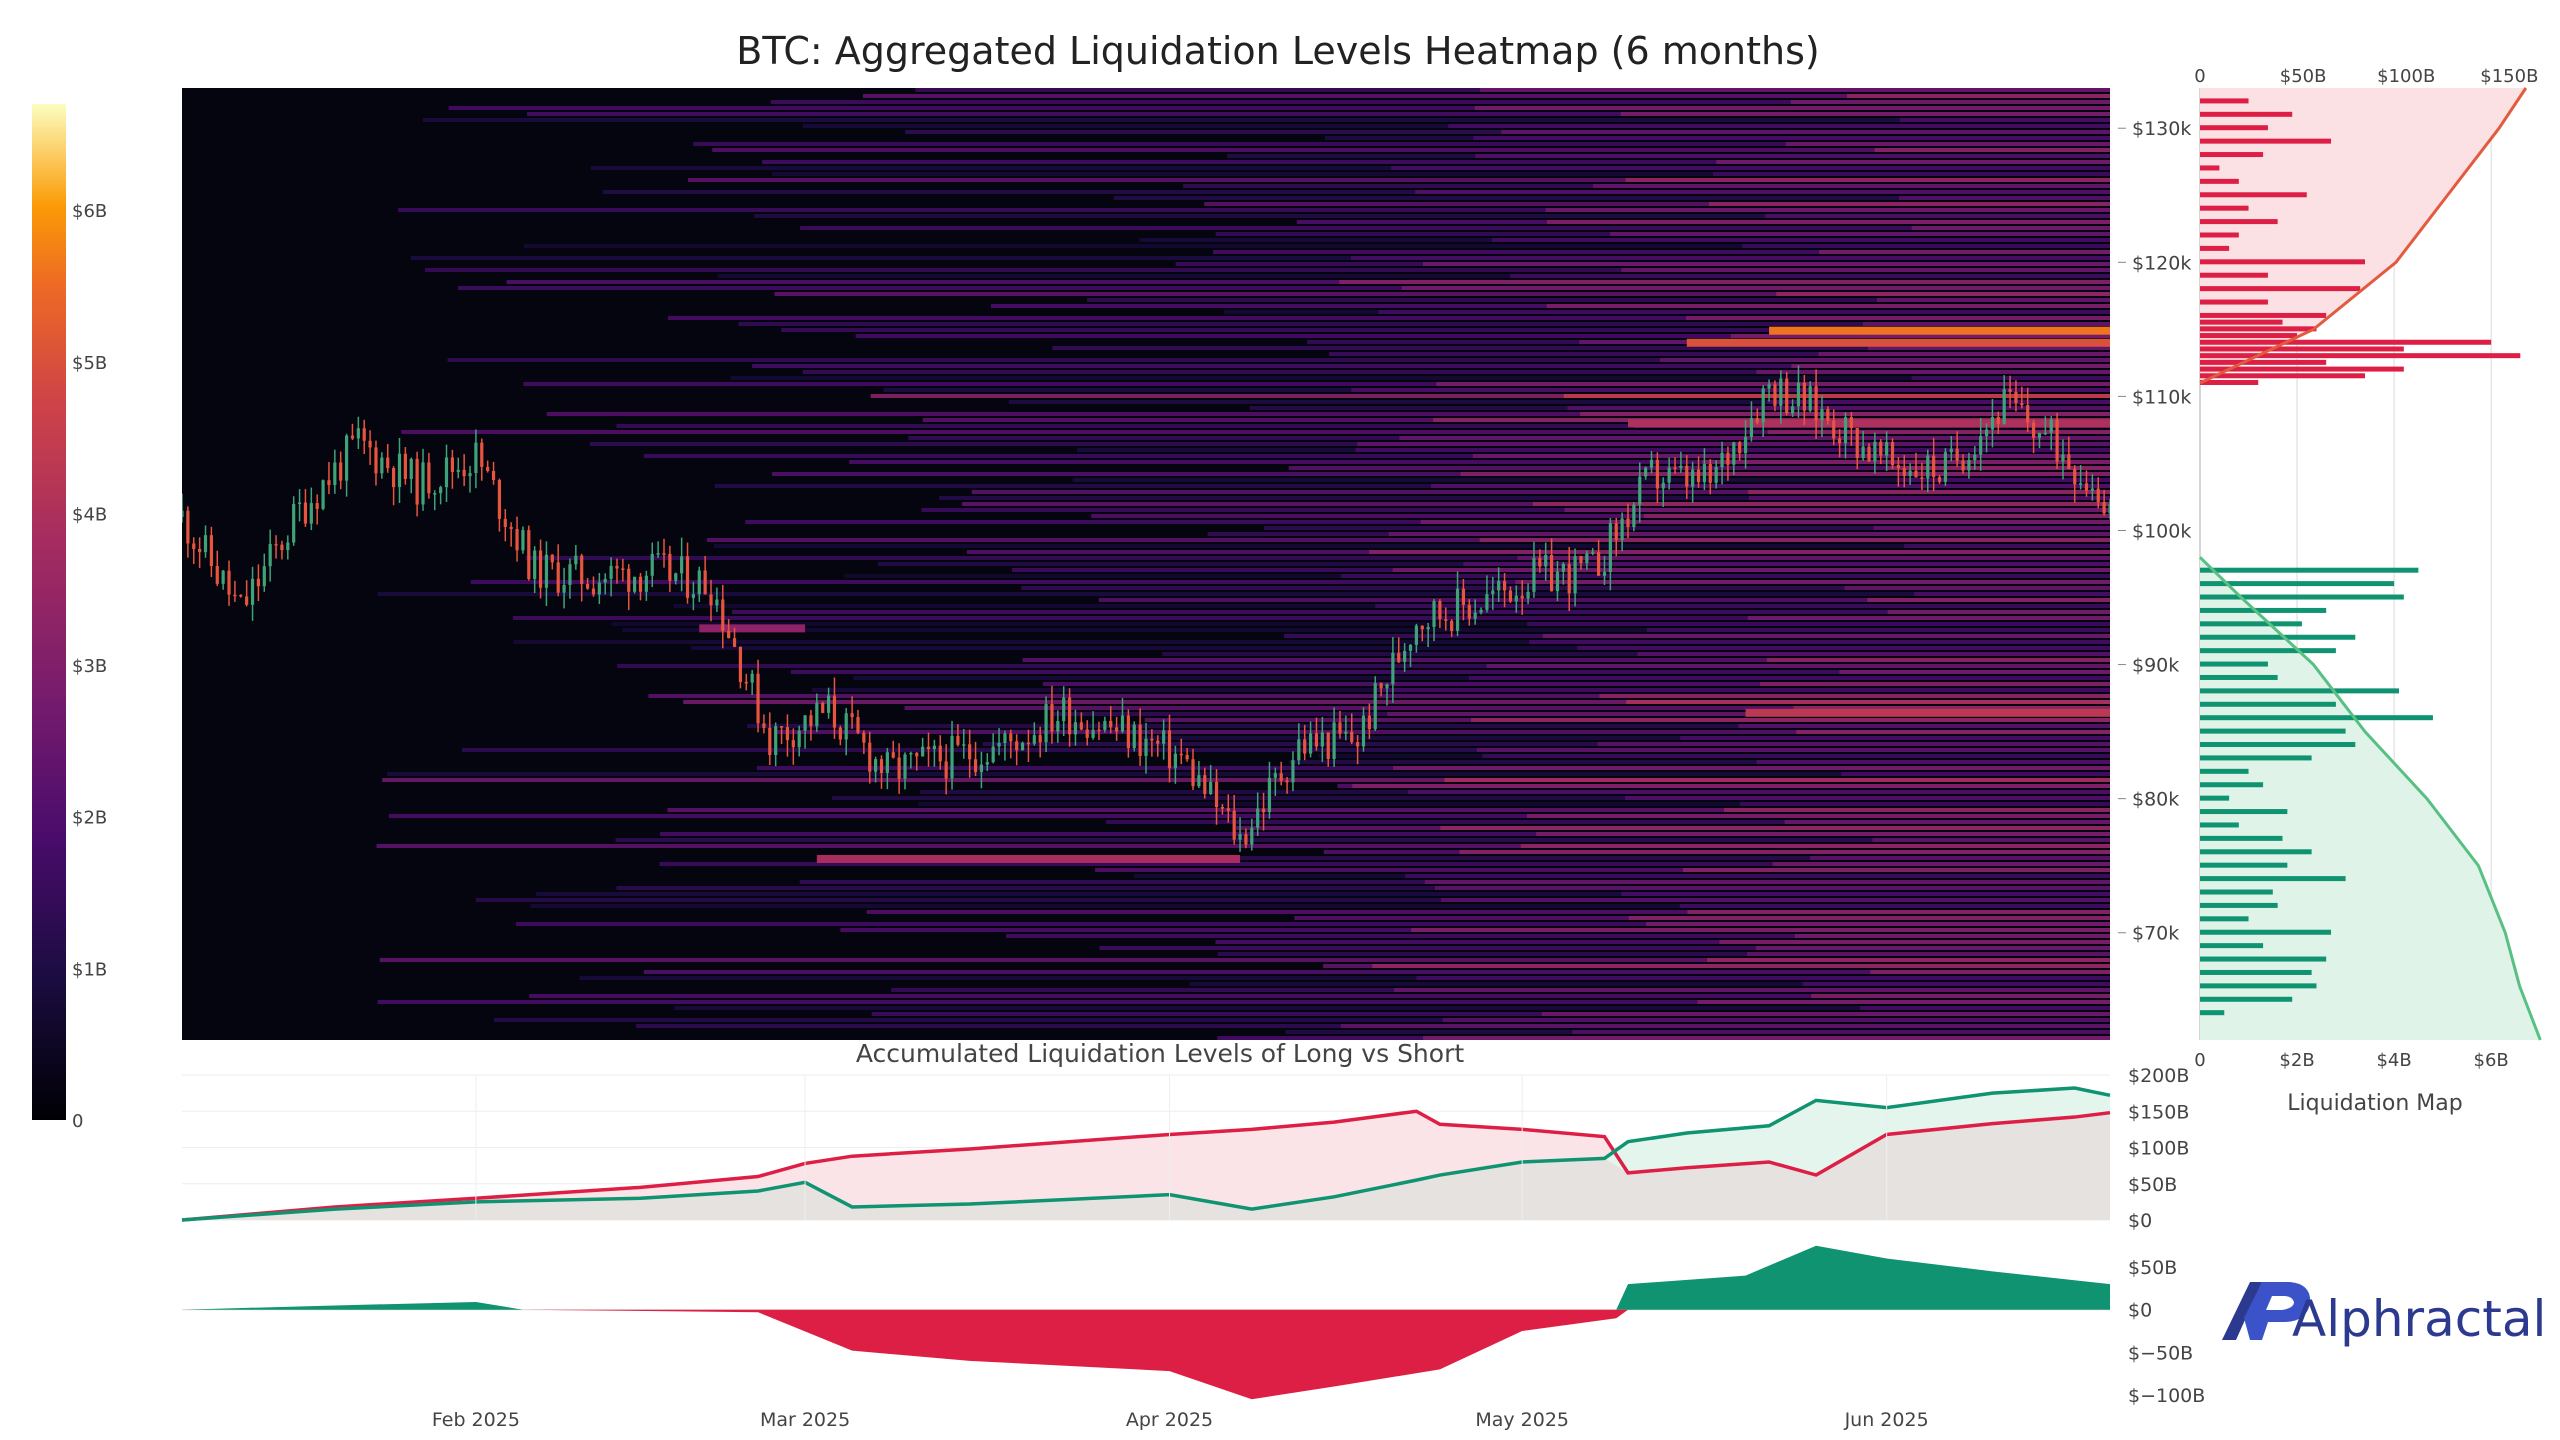 This screenshot has height=1440, width=2560. What do you see at coordinates (89, 818) in the screenshot?
I see `colorbar-tick-label: $2B` at bounding box center [89, 818].